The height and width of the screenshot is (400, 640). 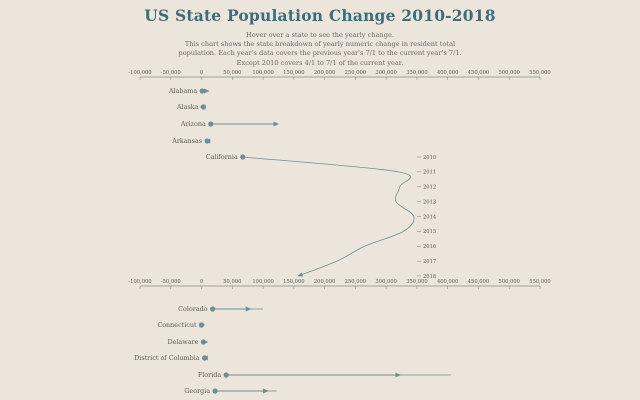 I want to click on x-axis-top-tick-label: 550,000, so click(x=539, y=73).